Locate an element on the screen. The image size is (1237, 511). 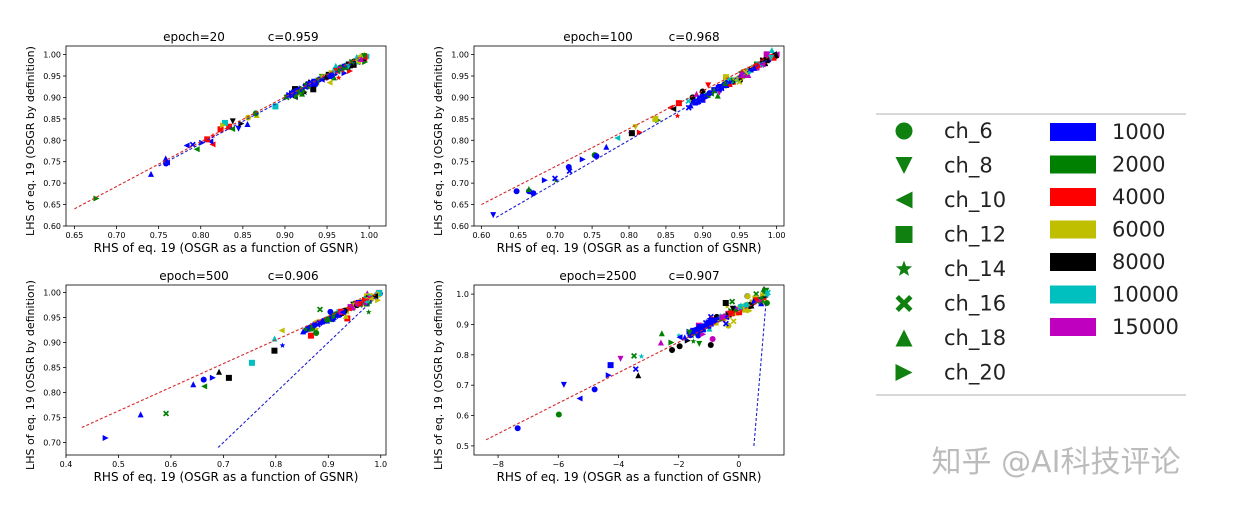
legend-marker-ch-18-icon is located at coordinates (904, 338).